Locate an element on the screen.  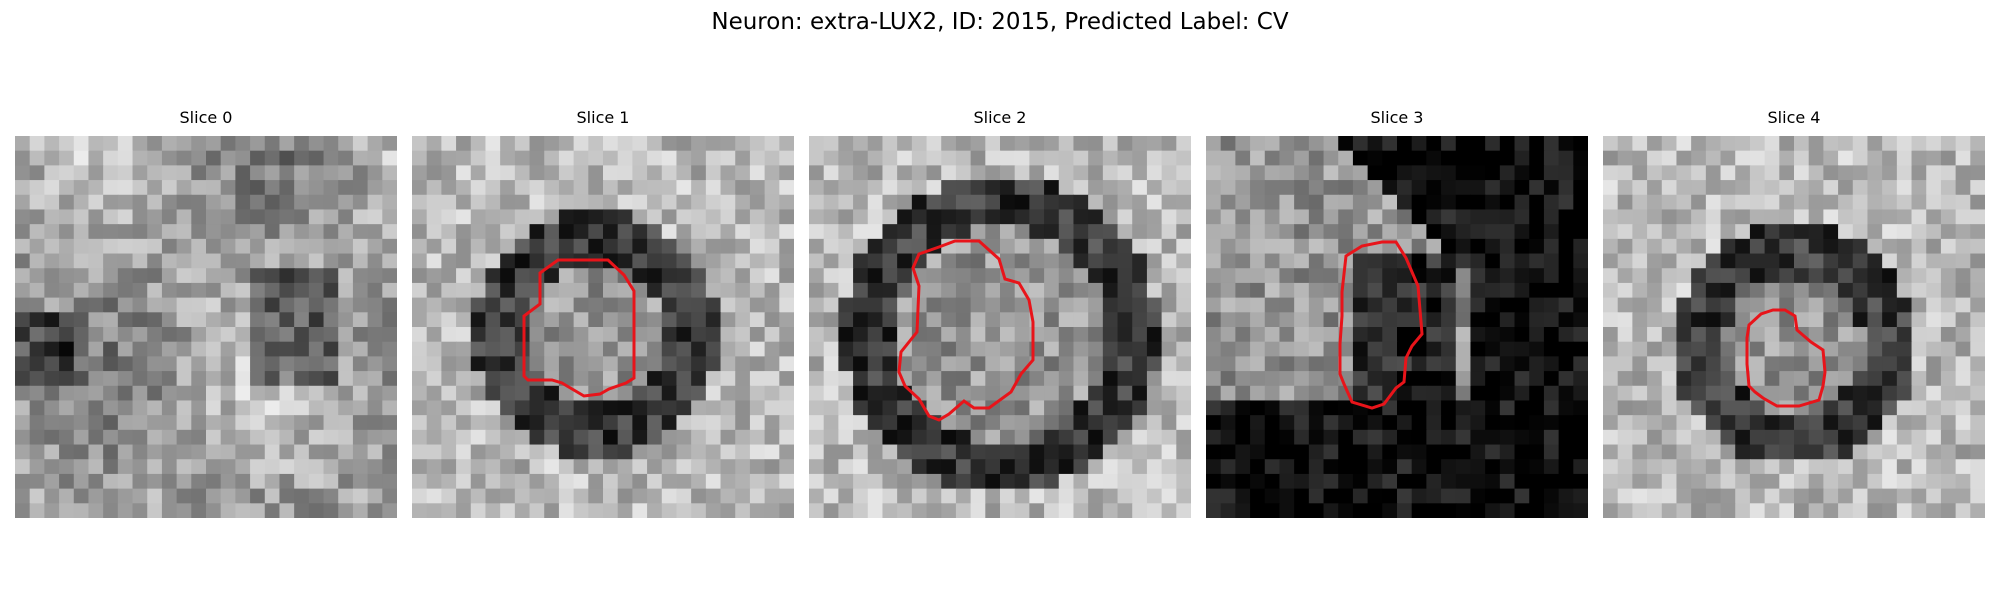
slice-panel-3: Slice 3 is located at coordinates (1397, 313).